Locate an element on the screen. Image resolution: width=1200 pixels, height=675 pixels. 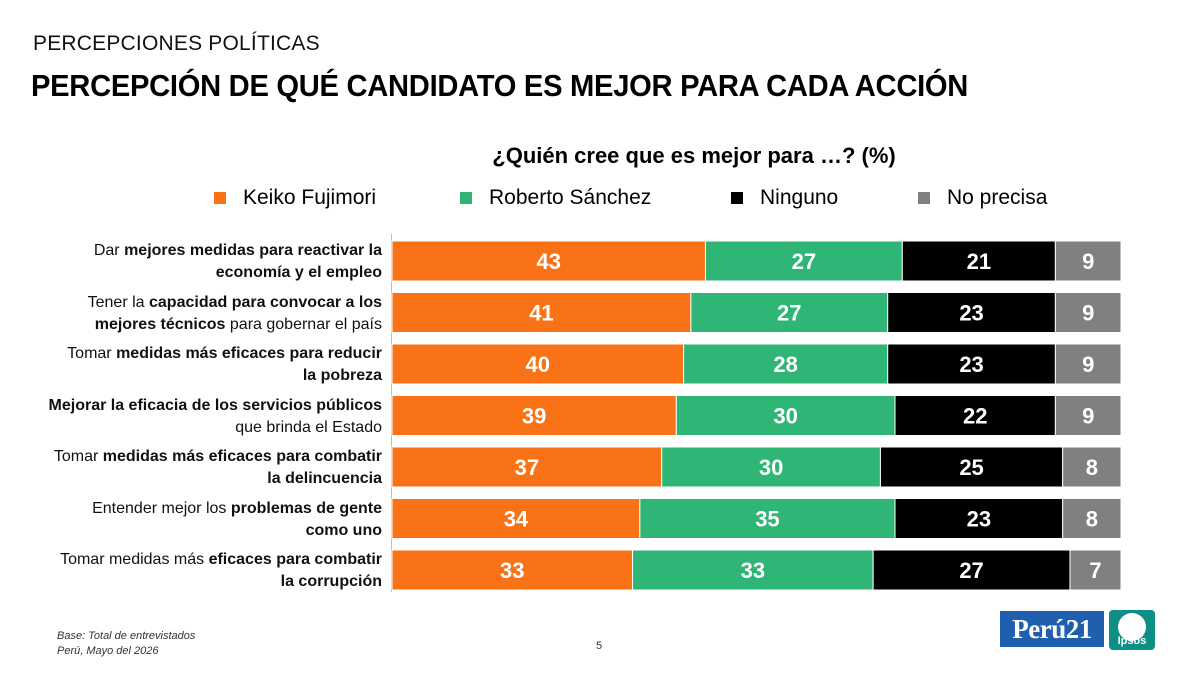
value-label-ninguno-row-2: 23 is located at coordinates (971, 313).